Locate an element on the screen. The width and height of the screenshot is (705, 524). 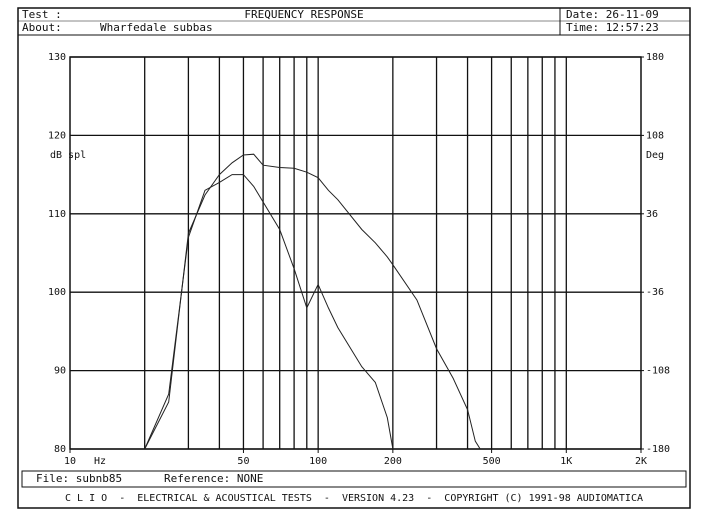
file: File: subnb85 is located at coordinates (79, 478).